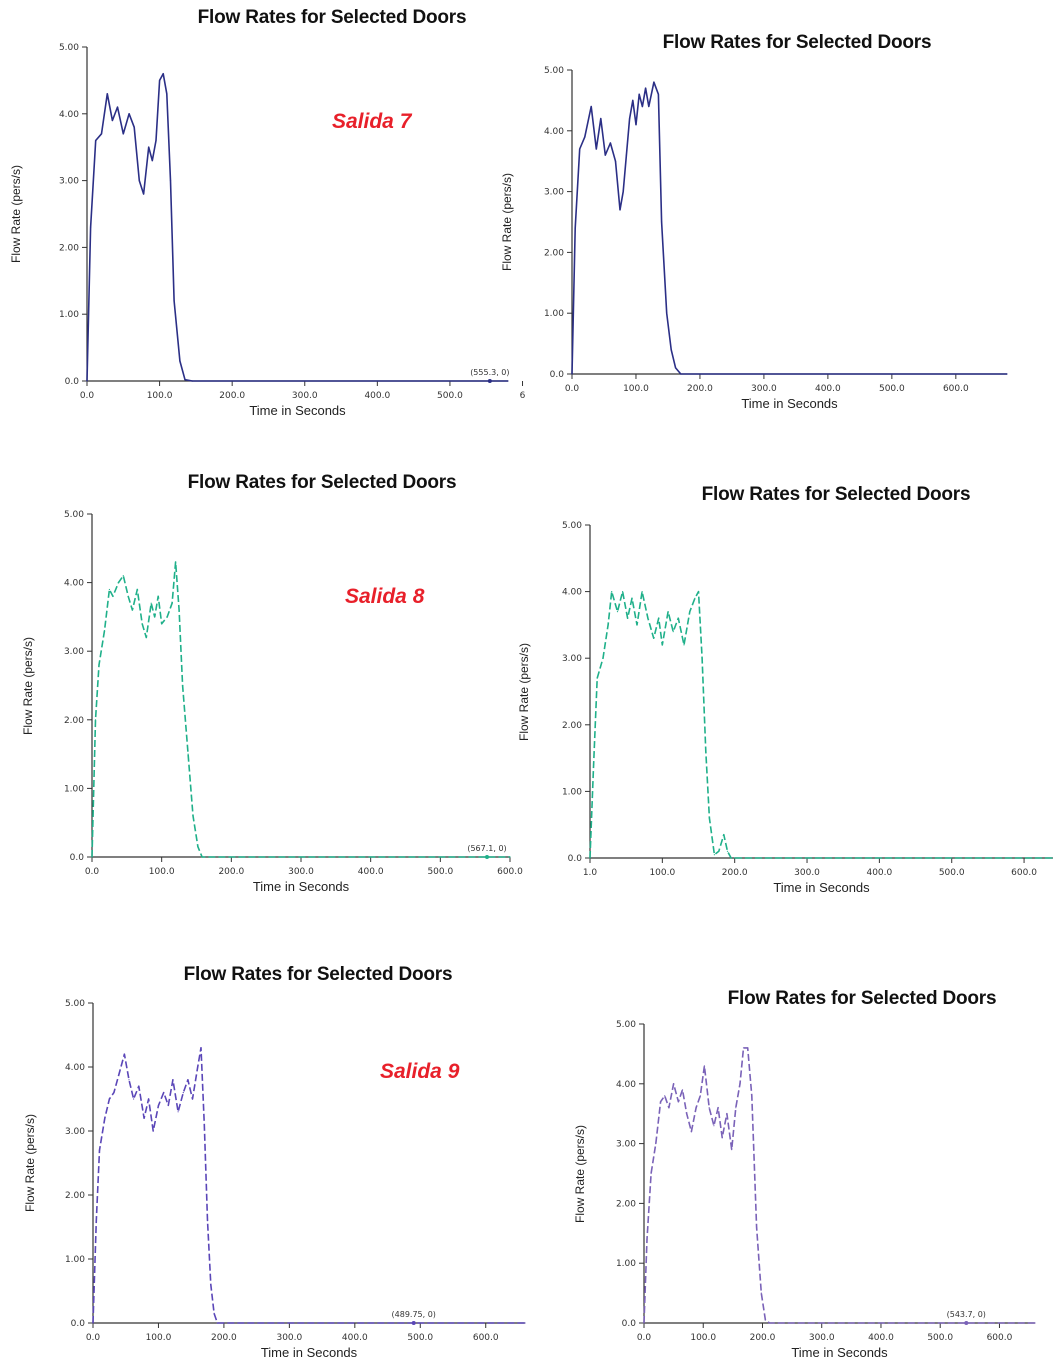 The image size is (1053, 1363). Describe the element at coordinates (322, 482) in the screenshot. I see `chart-title: Flow Rates for Selected Doors` at that location.